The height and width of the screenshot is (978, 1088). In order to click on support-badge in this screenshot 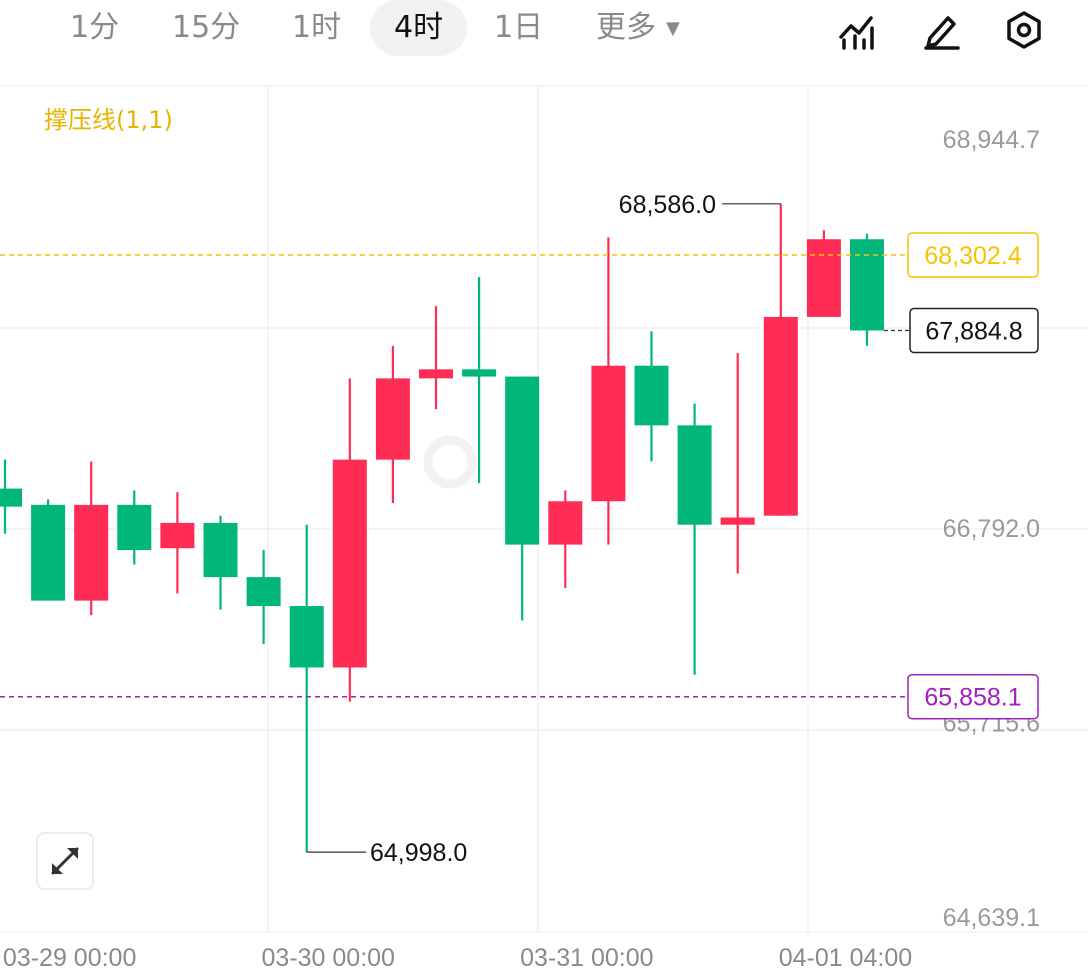, I will do `click(973, 696)`.